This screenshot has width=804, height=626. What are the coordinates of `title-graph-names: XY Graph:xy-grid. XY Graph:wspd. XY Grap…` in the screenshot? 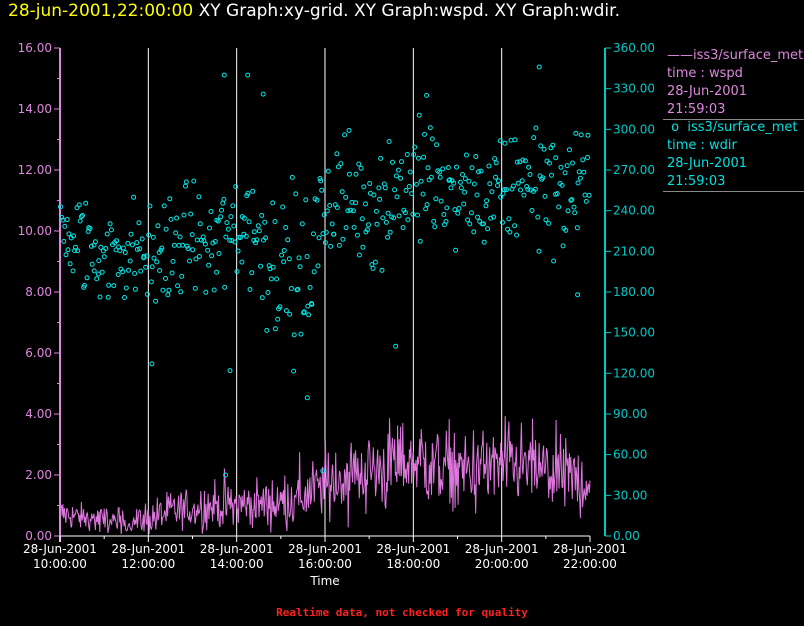 It's located at (409, 11).